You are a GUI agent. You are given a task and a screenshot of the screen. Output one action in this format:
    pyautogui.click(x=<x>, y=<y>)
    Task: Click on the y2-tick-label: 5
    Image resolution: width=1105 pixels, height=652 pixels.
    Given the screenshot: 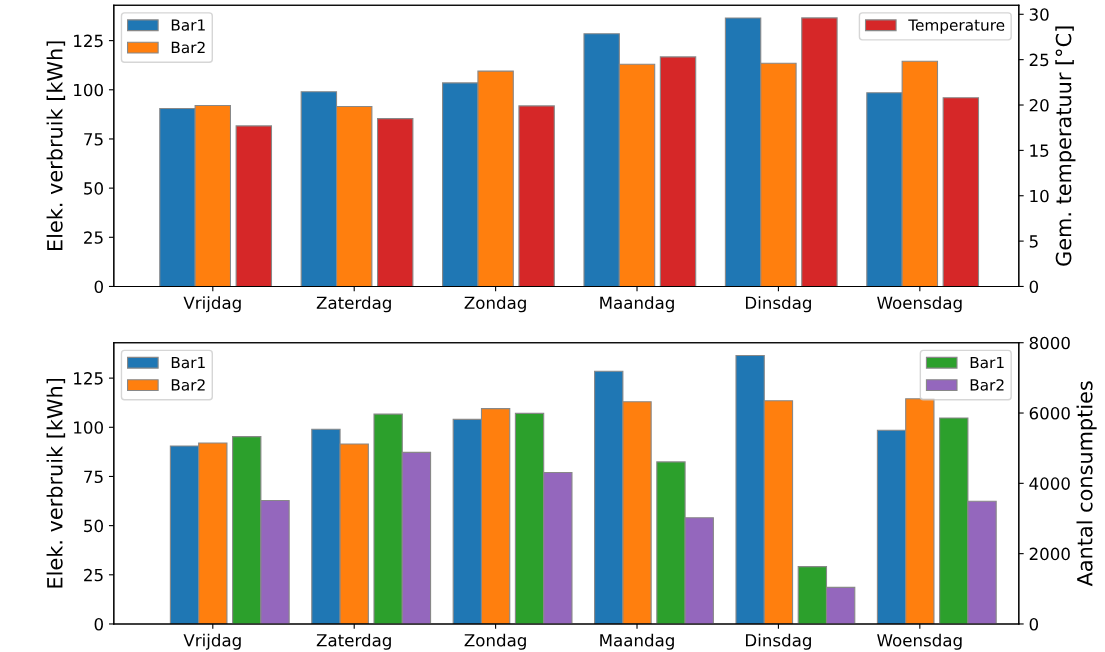 What is the action you would take?
    pyautogui.click(x=1033, y=241)
    